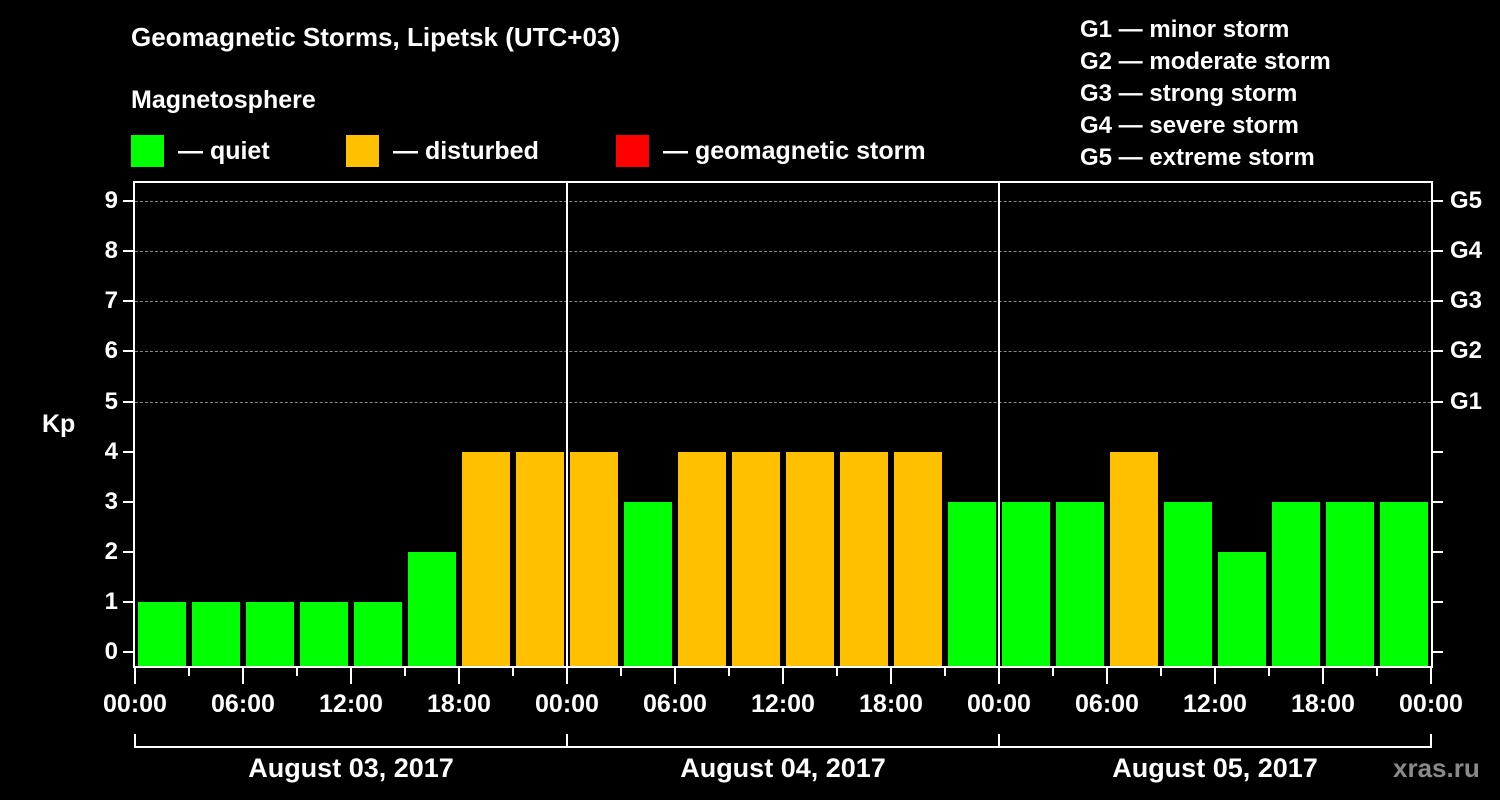  I want to click on y-tick-label: 6, so click(111, 350).